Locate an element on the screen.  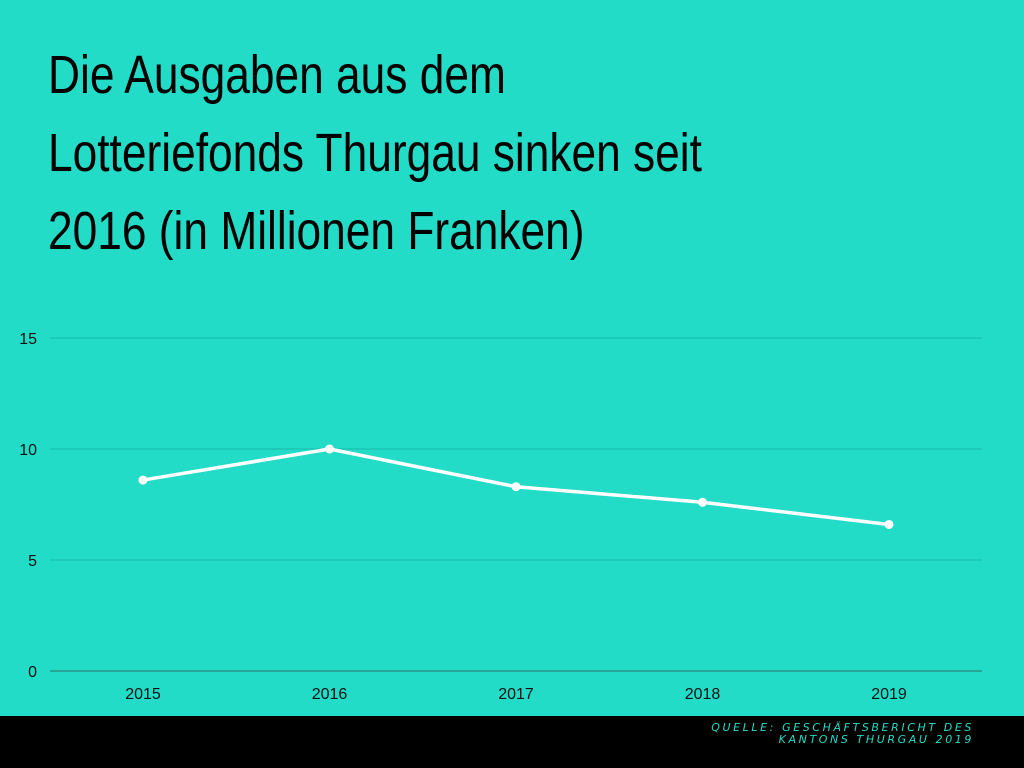
x-tick-label: 2016 is located at coordinates (330, 694).